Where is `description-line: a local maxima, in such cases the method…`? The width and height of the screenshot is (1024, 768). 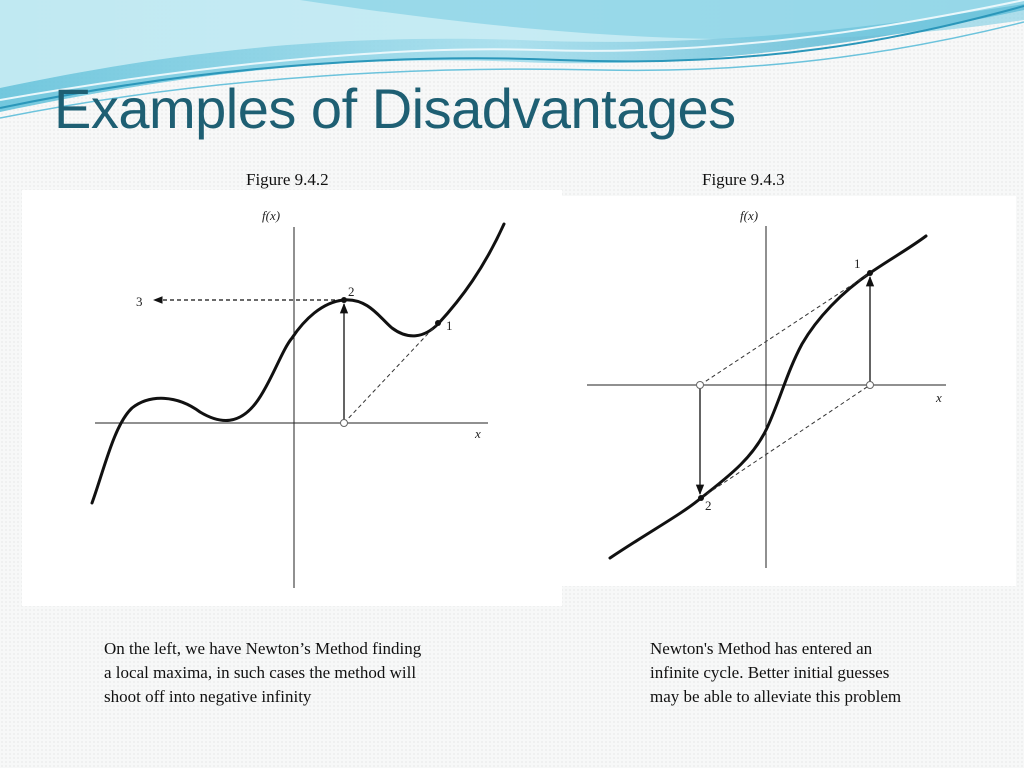 description-line: a local maxima, in such cases the method… is located at coordinates (260, 672).